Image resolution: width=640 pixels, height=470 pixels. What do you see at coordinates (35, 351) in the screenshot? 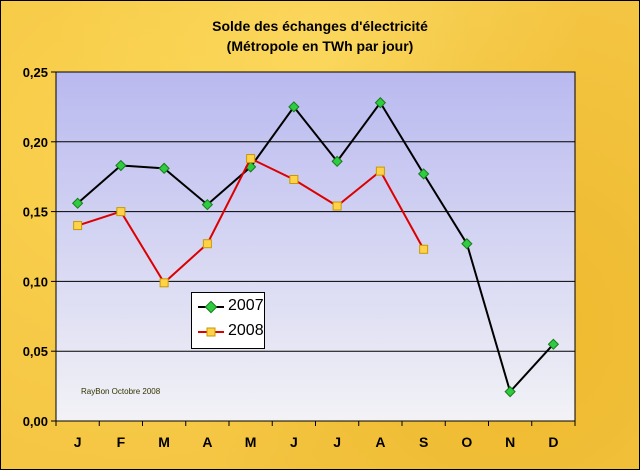
I see `y-tick-label: 0,05` at bounding box center [35, 351].